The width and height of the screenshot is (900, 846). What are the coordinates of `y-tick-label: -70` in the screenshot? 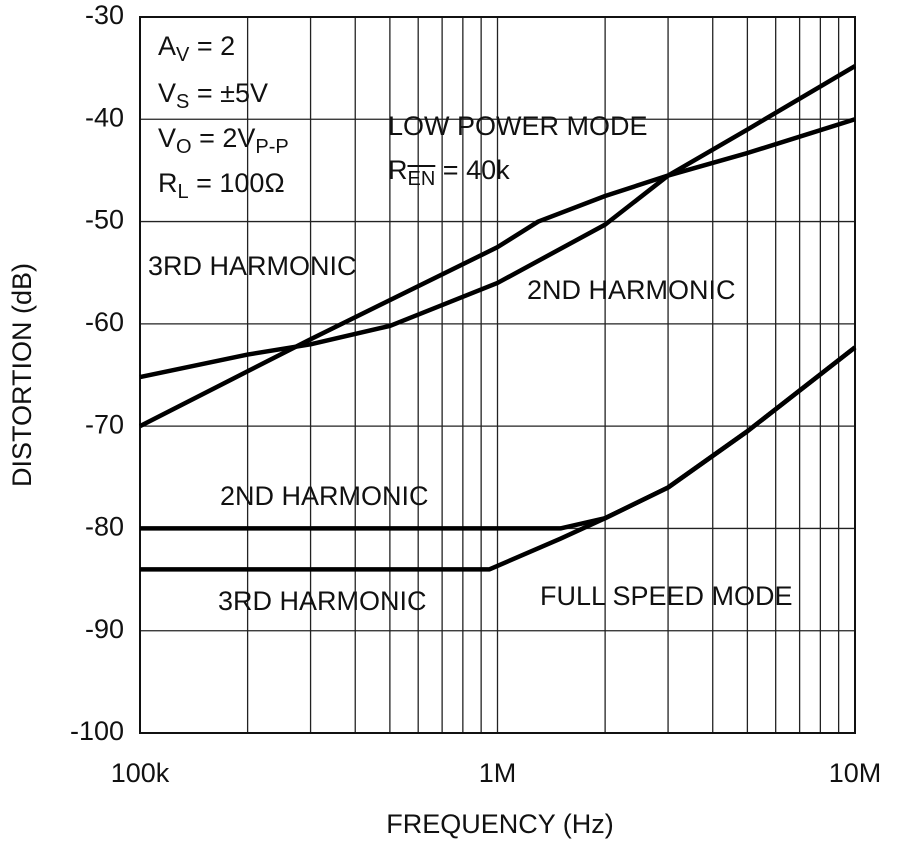 It's located at (104, 424).